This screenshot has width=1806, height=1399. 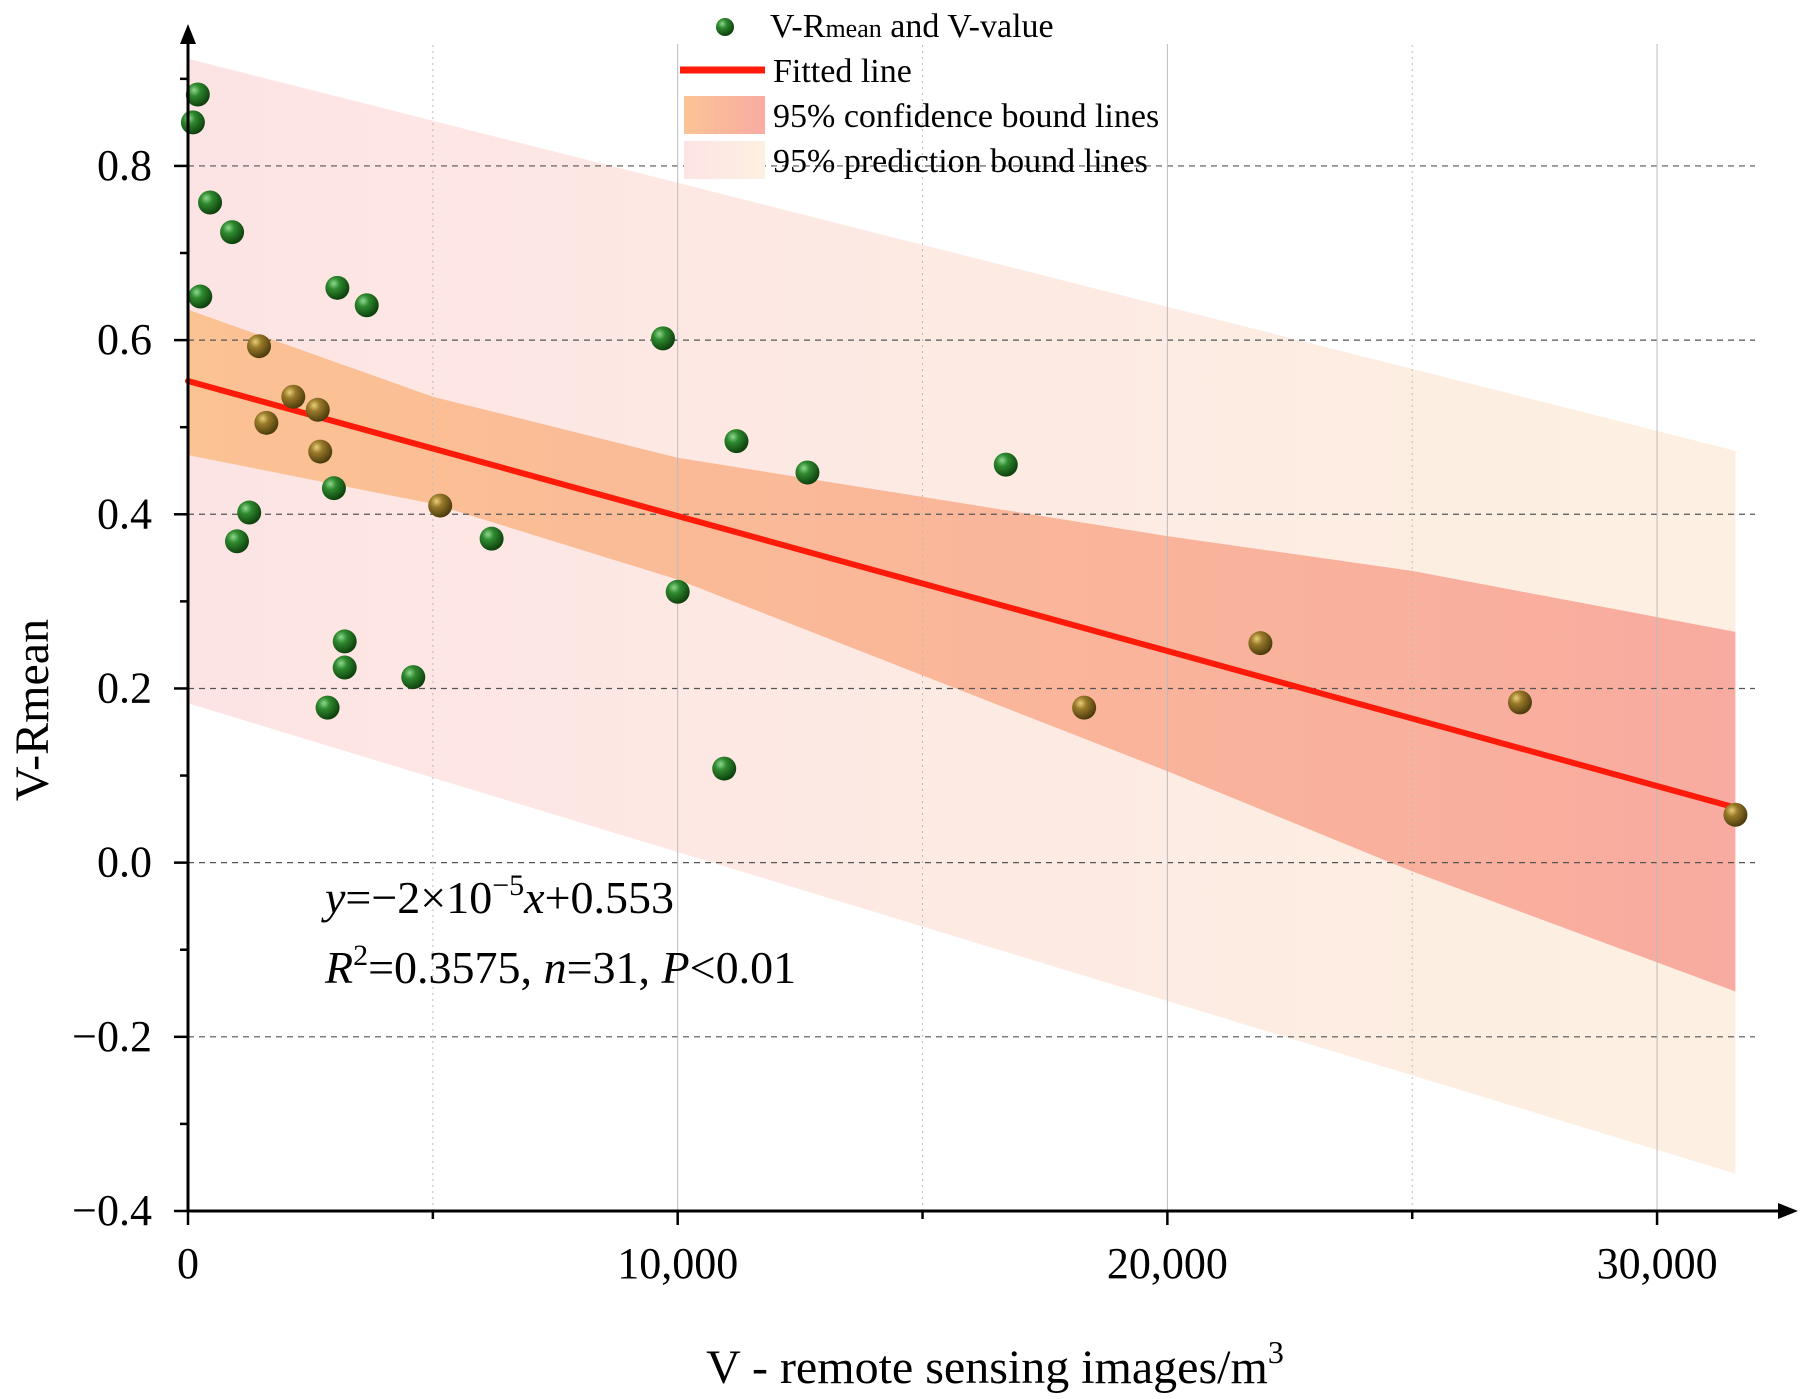 I want to click on x-axis-arrow, so click(x=1788, y=1211).